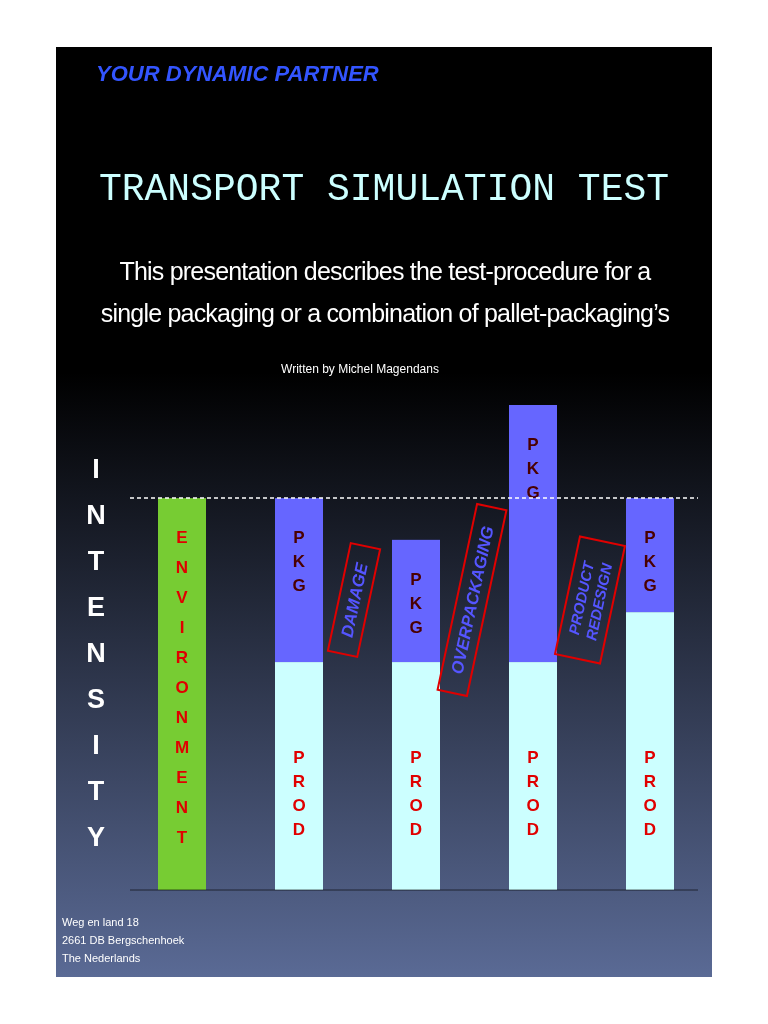  Describe the element at coordinates (101, 958) in the screenshot. I see `text: The Nederlands` at that location.